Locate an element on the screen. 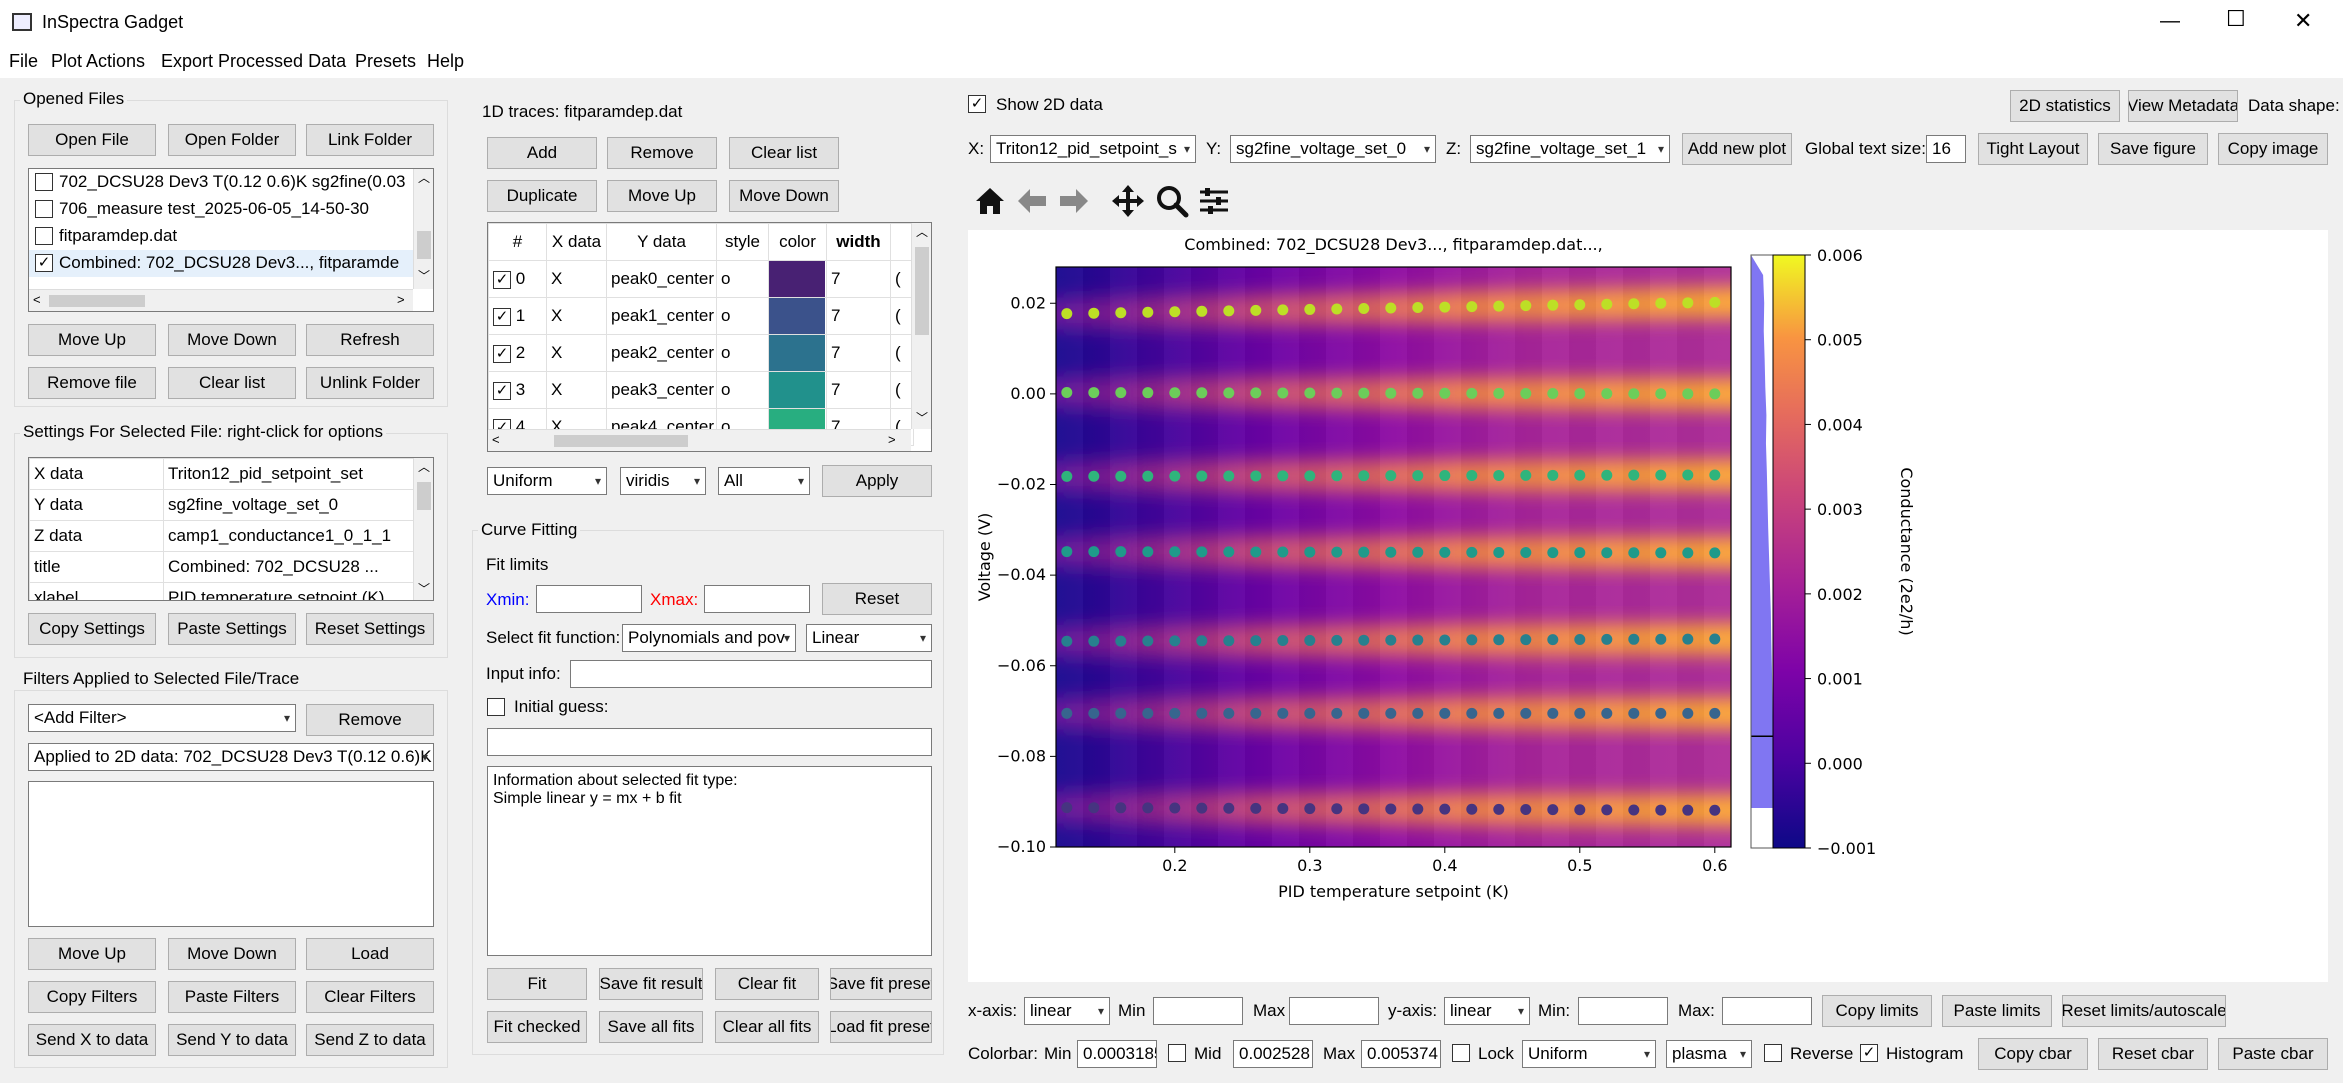 The image size is (2343, 1083). clear-fit-button: Clear fit is located at coordinates (767, 984).